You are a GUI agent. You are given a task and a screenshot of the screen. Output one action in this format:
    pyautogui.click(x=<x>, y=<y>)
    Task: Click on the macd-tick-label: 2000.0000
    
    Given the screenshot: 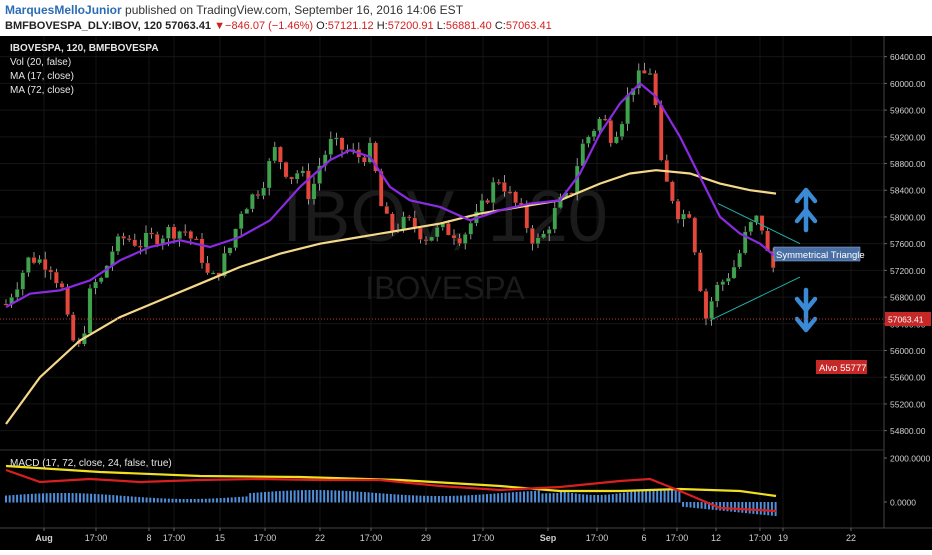 What is the action you would take?
    pyautogui.click(x=910, y=459)
    